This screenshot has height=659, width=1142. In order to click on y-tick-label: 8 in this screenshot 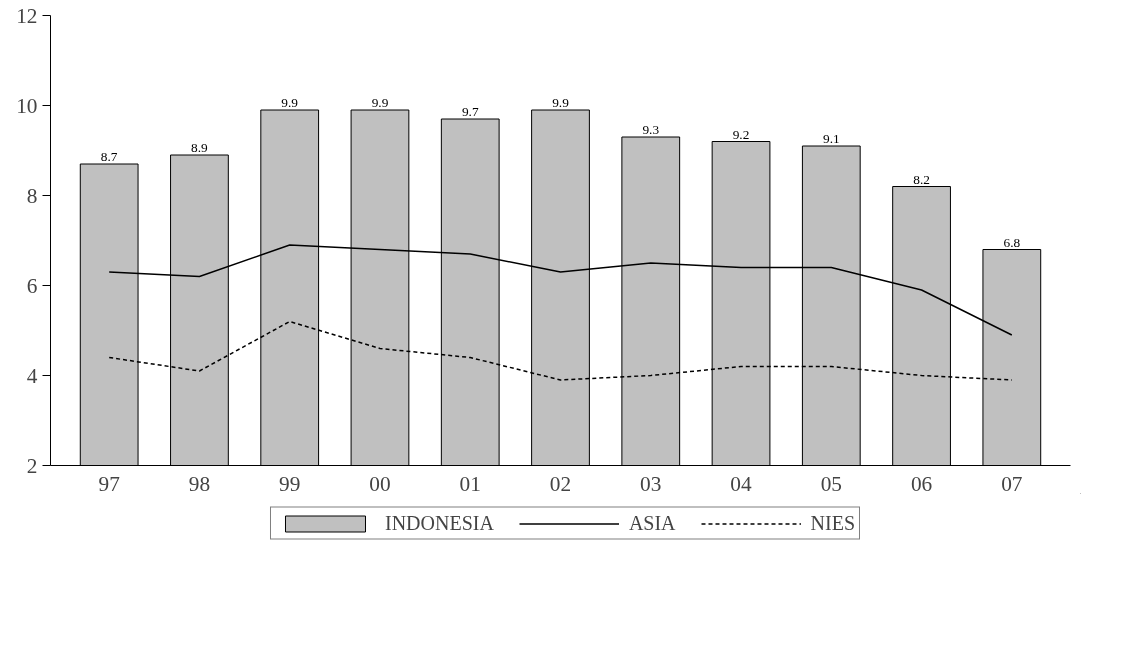, I will do `click(32, 195)`.